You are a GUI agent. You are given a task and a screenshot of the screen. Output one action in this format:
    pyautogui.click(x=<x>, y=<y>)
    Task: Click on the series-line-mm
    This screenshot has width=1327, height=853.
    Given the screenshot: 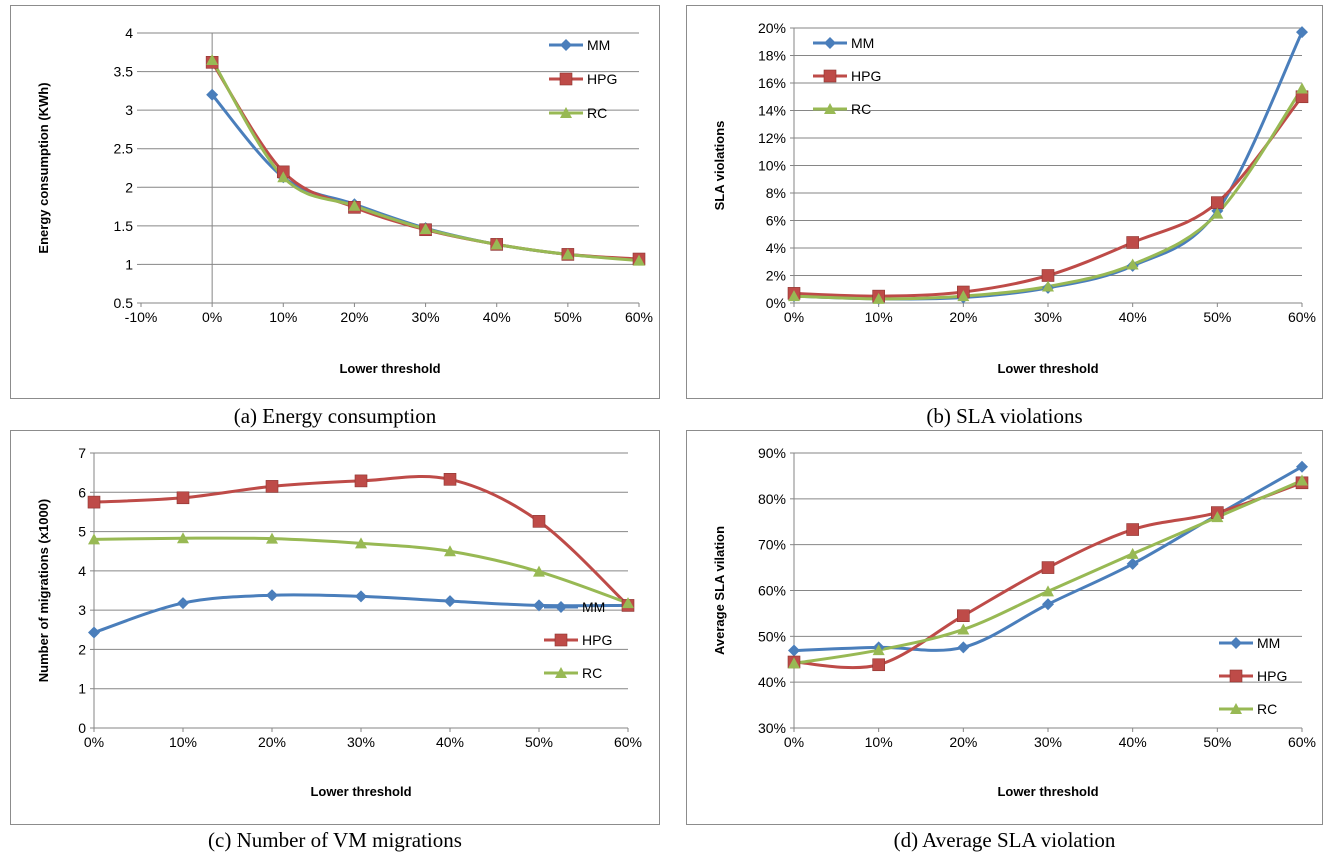 What is the action you would take?
    pyautogui.click(x=1048, y=559)
    